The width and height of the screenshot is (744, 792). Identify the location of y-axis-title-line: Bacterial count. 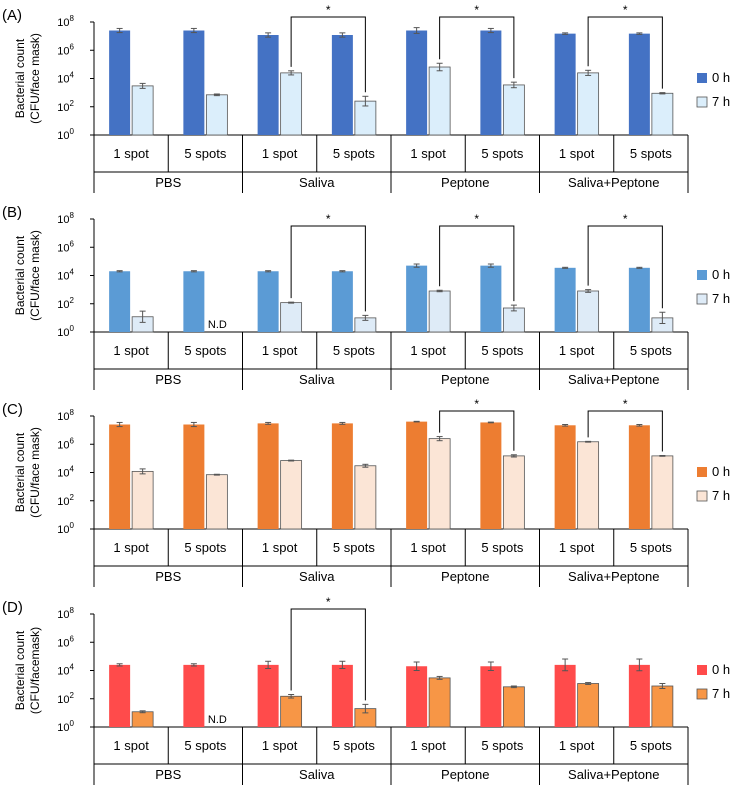
(20, 78).